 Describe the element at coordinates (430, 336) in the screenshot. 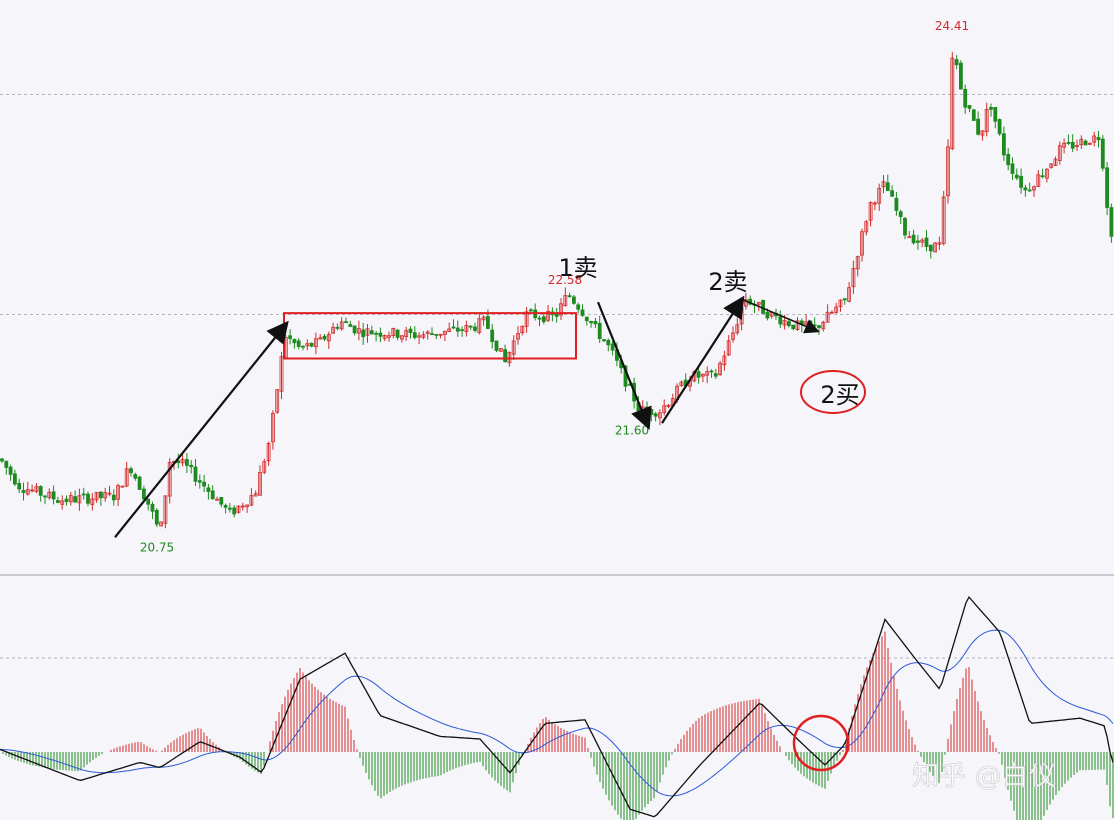

I see `consolidation-box` at that location.